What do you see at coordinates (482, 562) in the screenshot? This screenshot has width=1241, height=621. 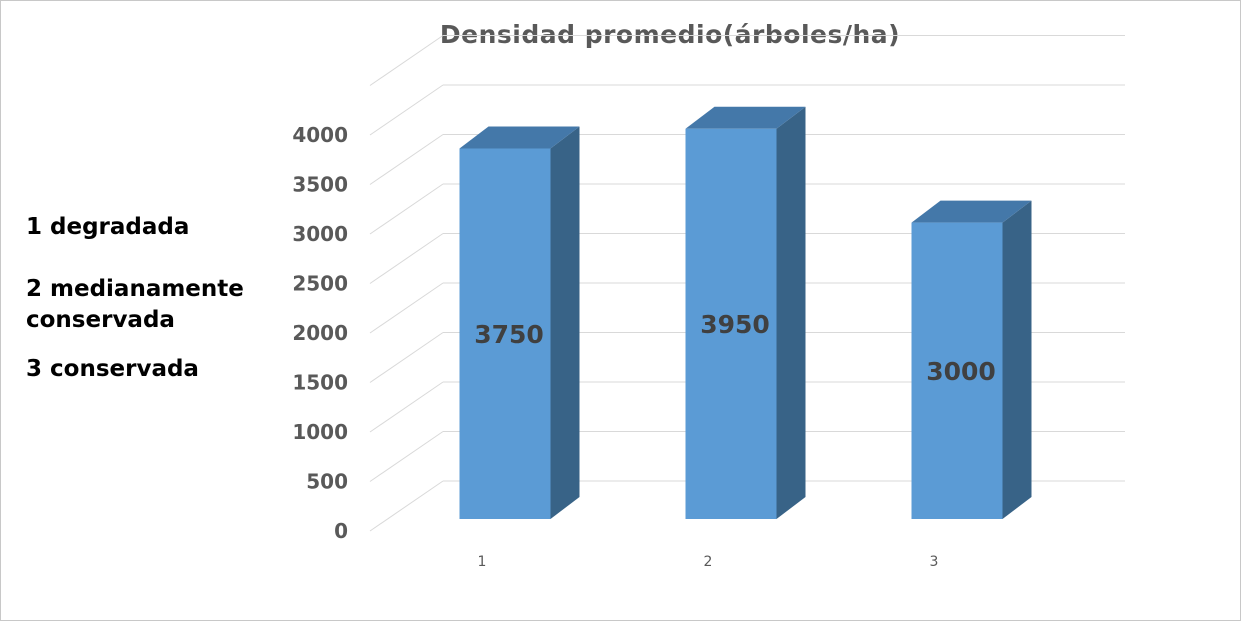 I see `x-tick-label-1: 1` at bounding box center [482, 562].